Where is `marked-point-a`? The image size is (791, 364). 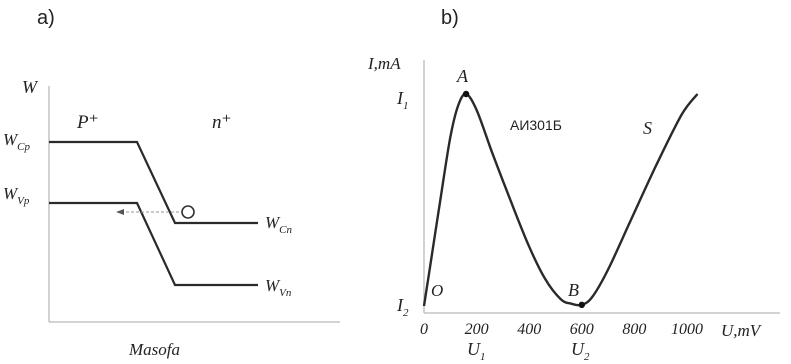 marked-point-a is located at coordinates (466, 94).